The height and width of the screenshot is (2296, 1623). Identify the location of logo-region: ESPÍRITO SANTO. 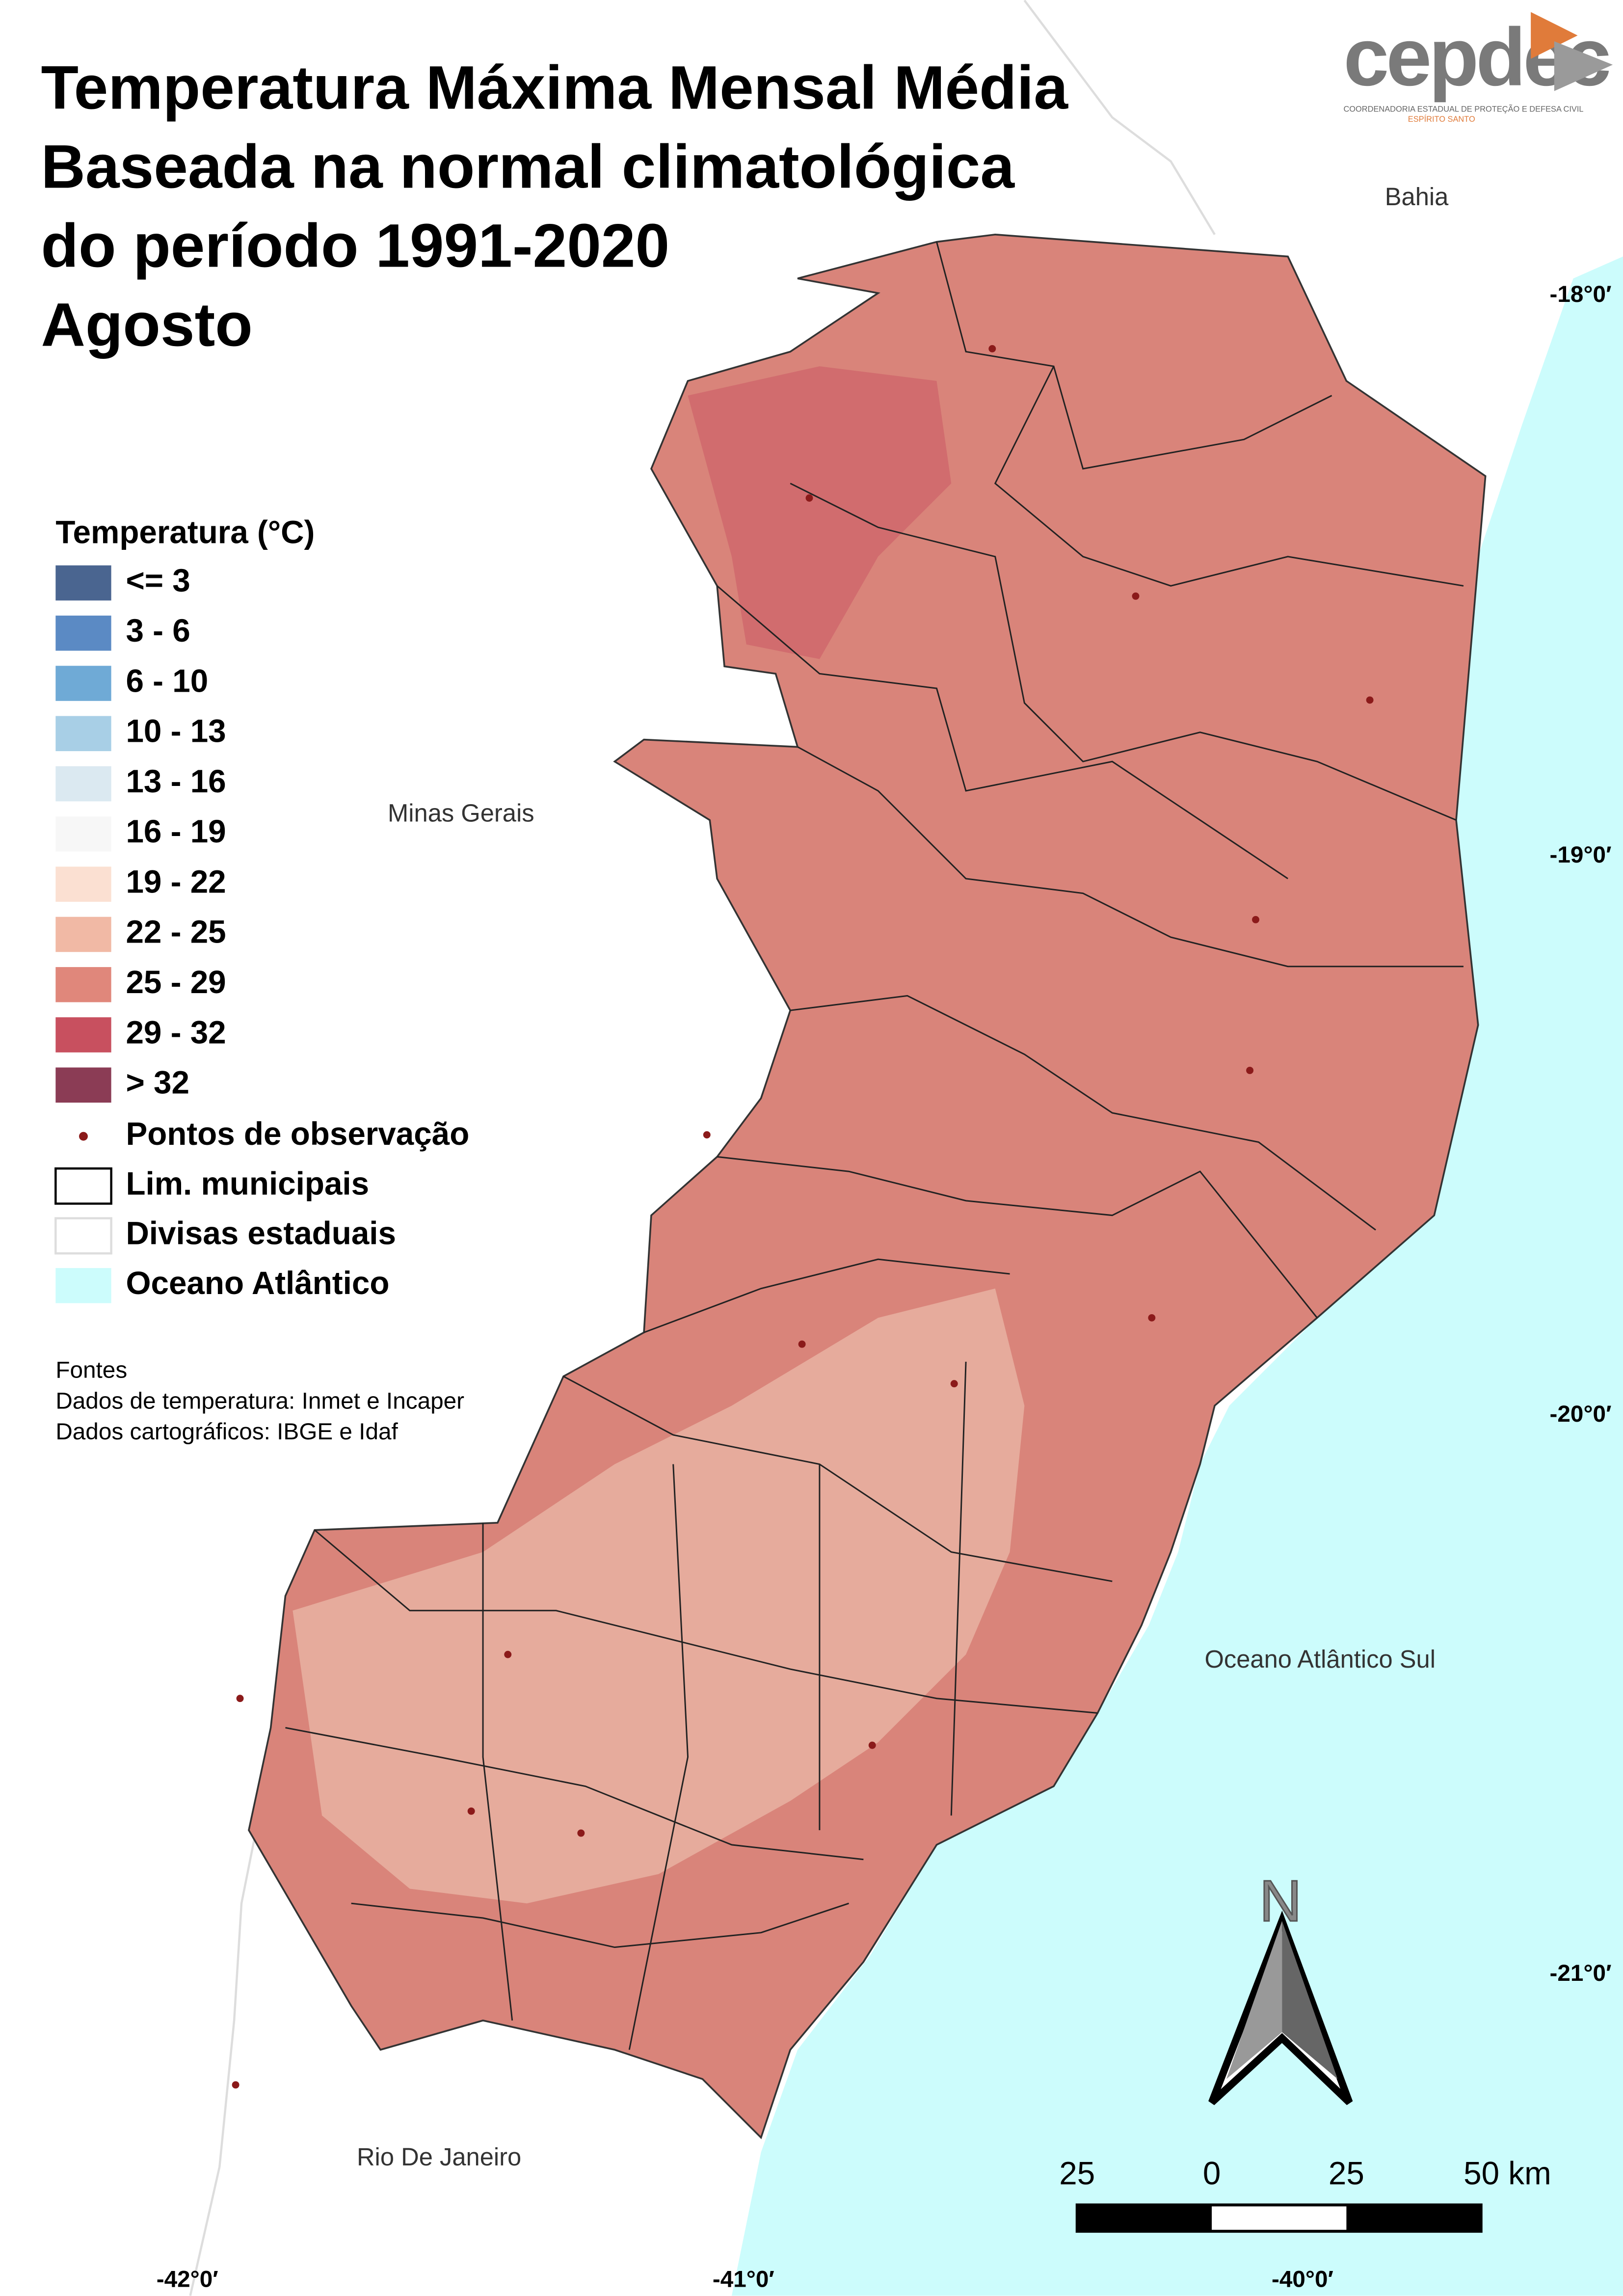
(1441, 119).